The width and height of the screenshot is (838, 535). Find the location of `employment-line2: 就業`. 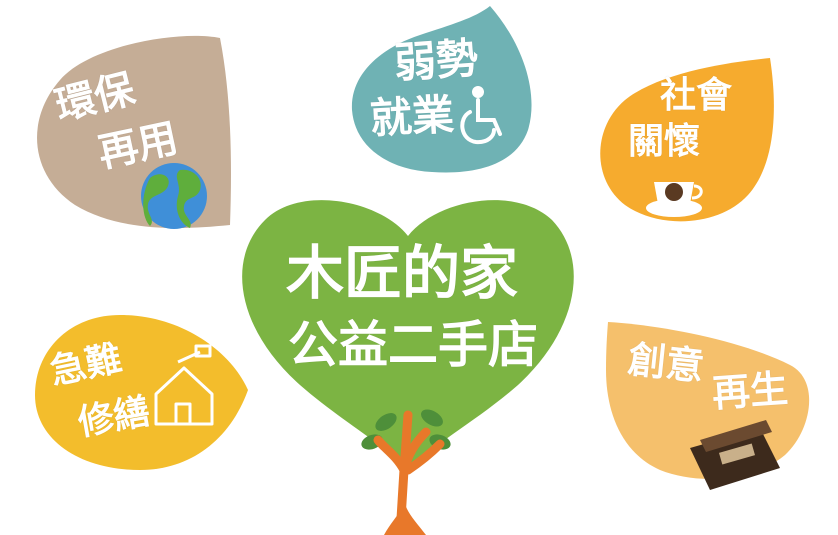

employment-line2: 就業 is located at coordinates (412, 116).